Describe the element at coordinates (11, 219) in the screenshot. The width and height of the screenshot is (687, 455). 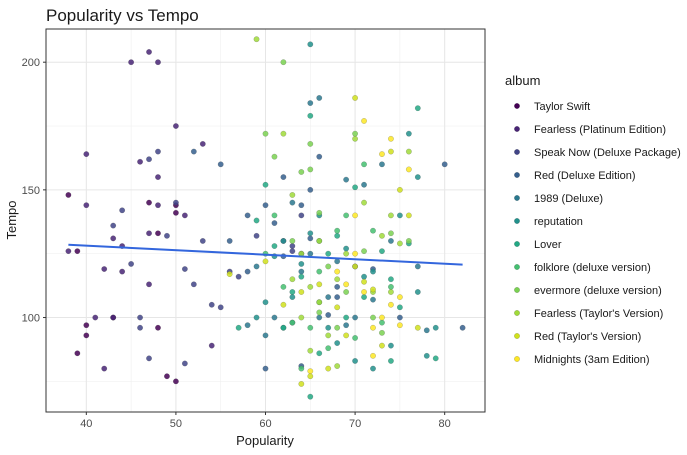
I see `y-axis-title: Tempo` at that location.